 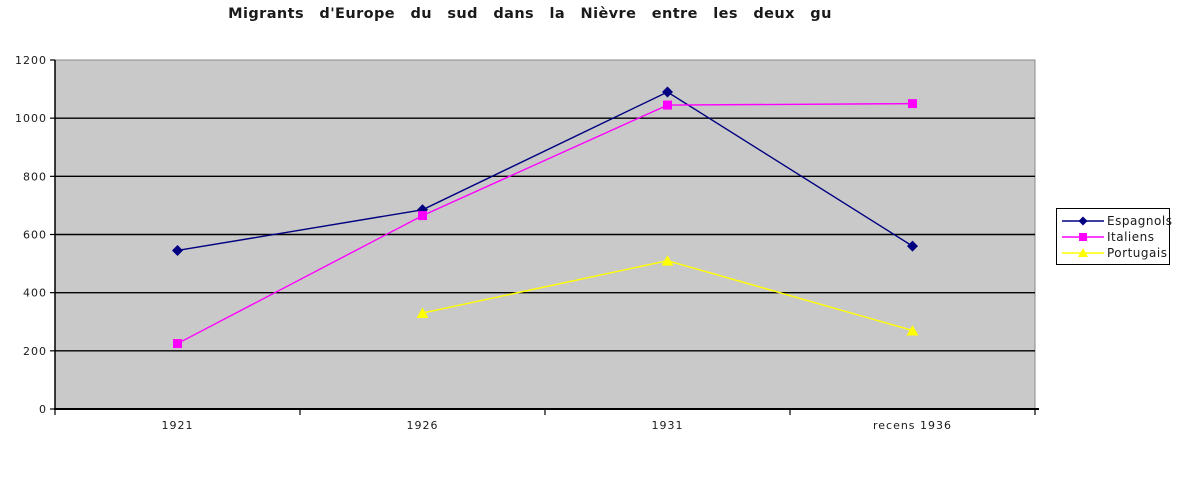 What do you see at coordinates (1083, 237) in the screenshot?
I see `square-icon` at bounding box center [1083, 237].